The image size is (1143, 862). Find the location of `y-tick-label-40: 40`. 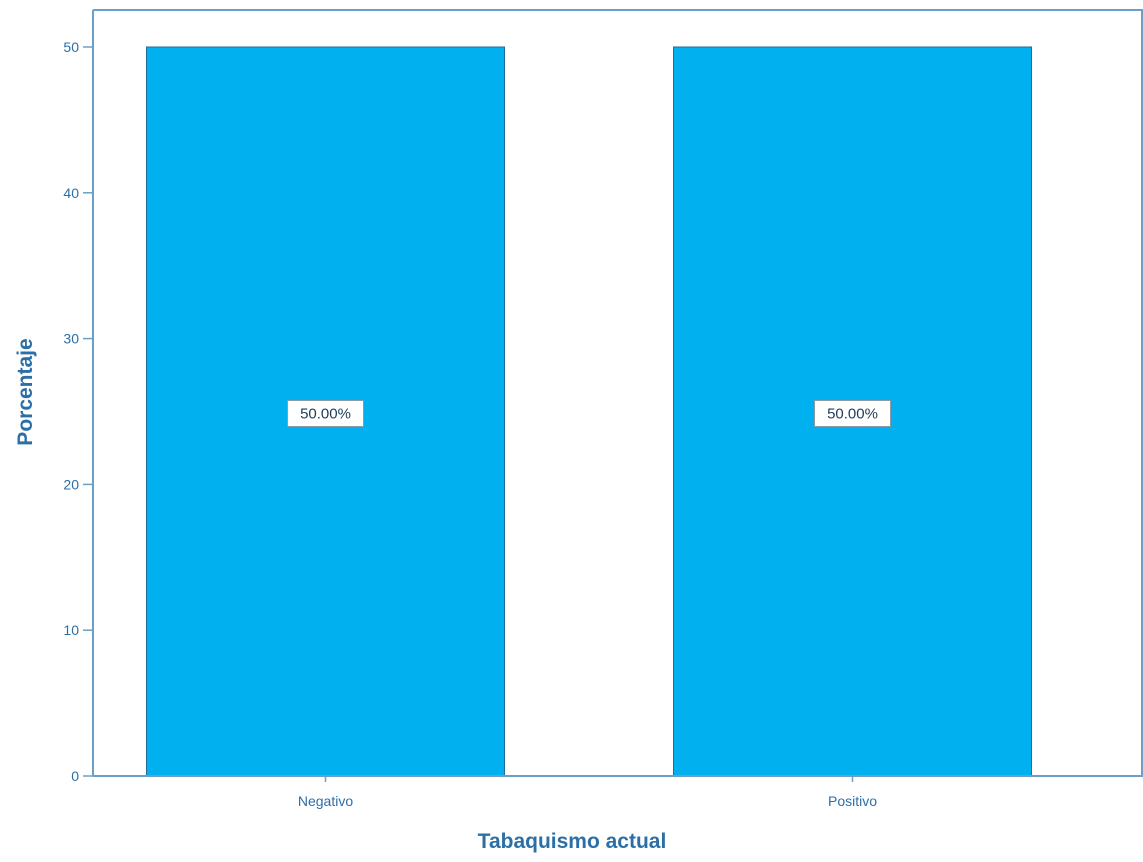

y-tick-label-40: 40 is located at coordinates (71, 193).